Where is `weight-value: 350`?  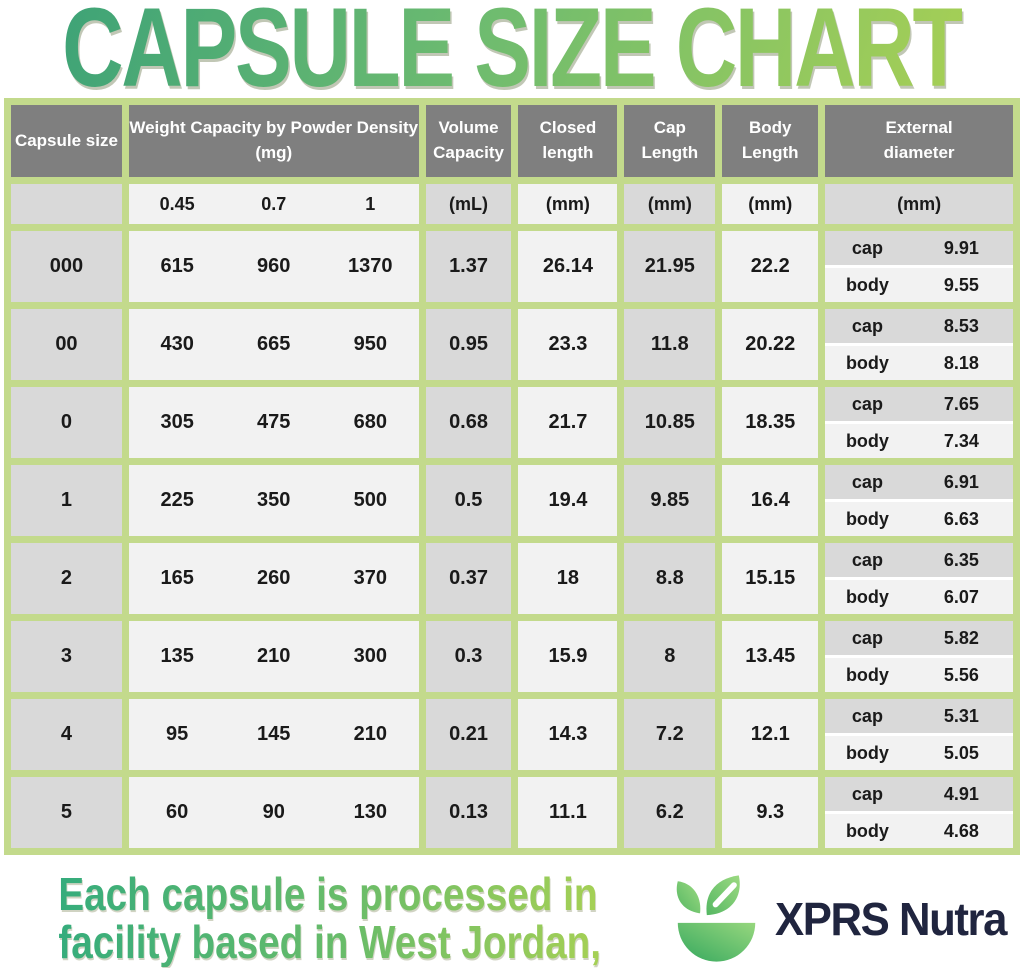
weight-value: 350 is located at coordinates (274, 500).